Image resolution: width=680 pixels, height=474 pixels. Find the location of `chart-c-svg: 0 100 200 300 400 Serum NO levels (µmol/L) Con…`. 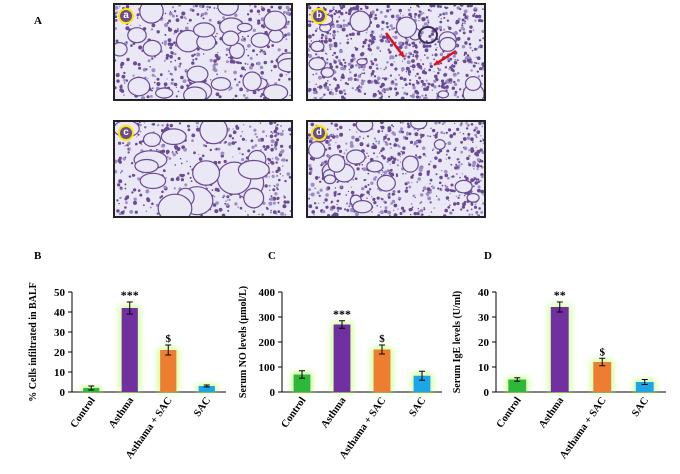

chart-c-svg: 0 100 200 300 400 Serum NO levels (µmol/L) Con… is located at coordinates (340, 373).